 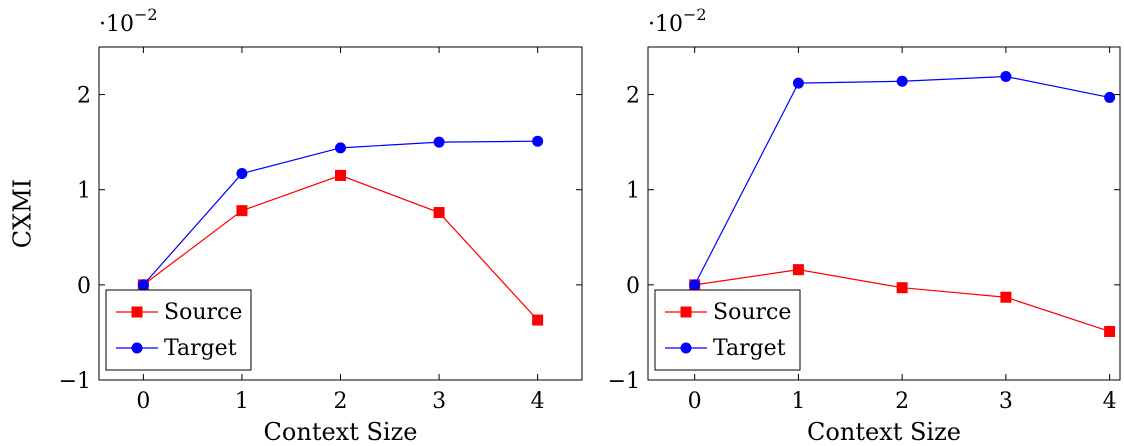 I want to click on y-axis-title: CXMI, so click(x=23, y=214).